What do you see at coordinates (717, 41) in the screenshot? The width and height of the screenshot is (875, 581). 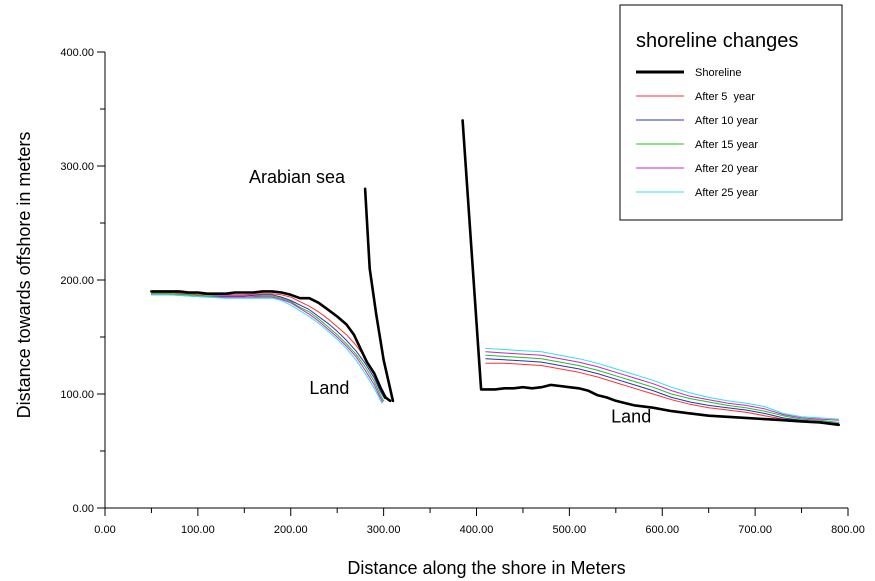 I see `legend-title: shoreline changes` at bounding box center [717, 41].